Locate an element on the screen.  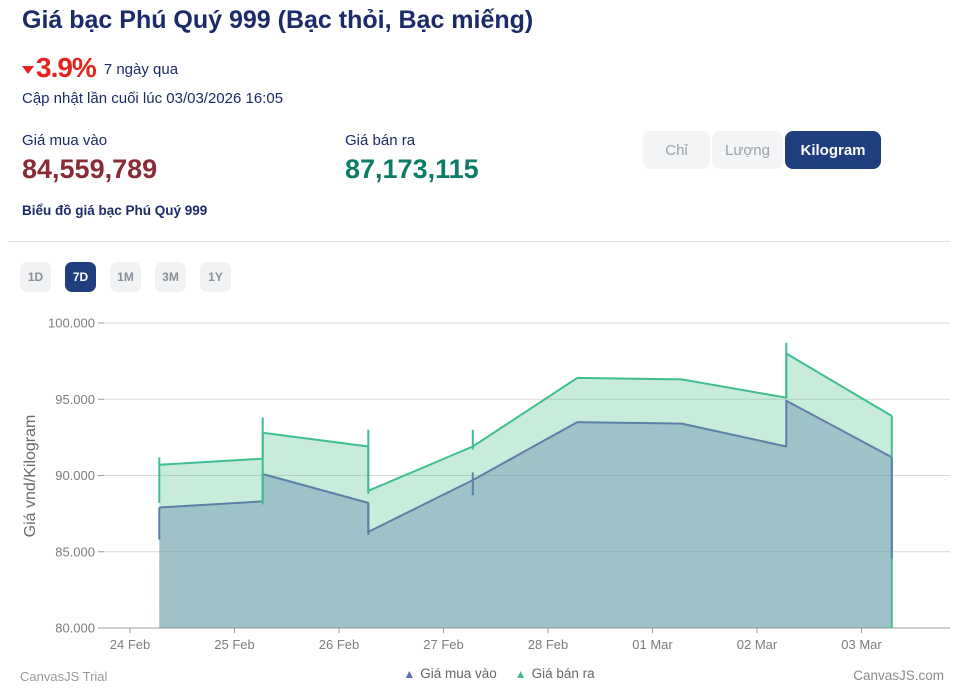
sell-price-label: Giá bán ra is located at coordinates (380, 140).